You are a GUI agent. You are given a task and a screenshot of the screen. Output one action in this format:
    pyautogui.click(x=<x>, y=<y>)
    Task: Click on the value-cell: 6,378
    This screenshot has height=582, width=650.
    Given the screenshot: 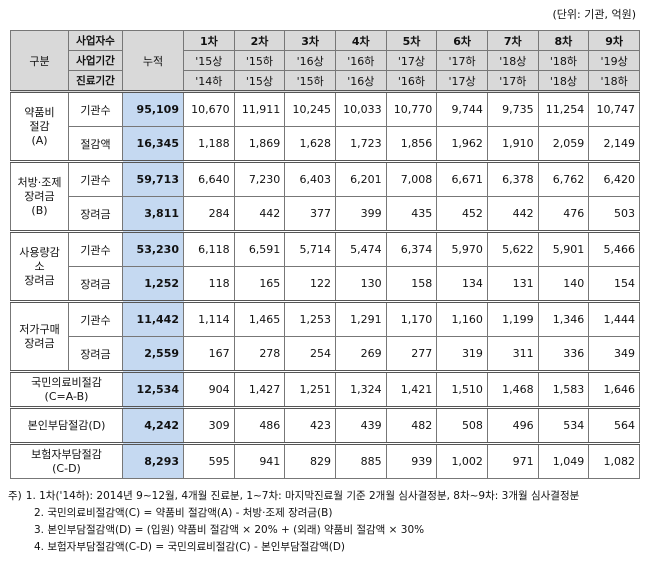 What is the action you would take?
    pyautogui.click(x=512, y=178)
    